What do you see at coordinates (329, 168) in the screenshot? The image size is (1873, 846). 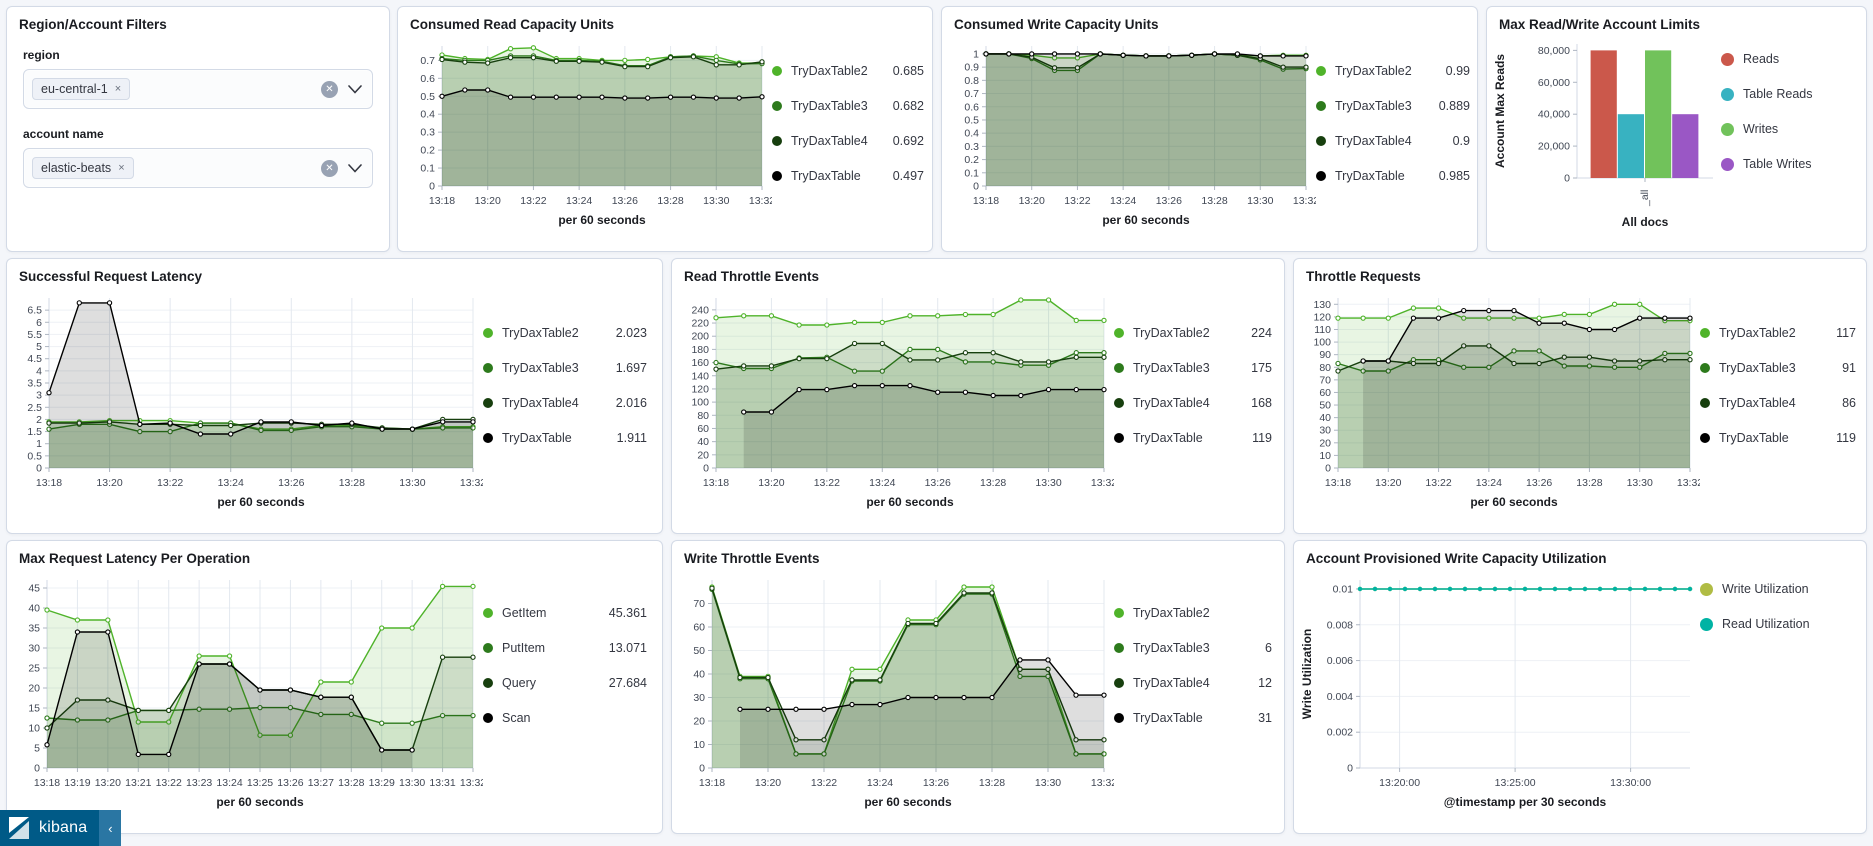 I see `clear-account-button: ✕` at bounding box center [329, 168].